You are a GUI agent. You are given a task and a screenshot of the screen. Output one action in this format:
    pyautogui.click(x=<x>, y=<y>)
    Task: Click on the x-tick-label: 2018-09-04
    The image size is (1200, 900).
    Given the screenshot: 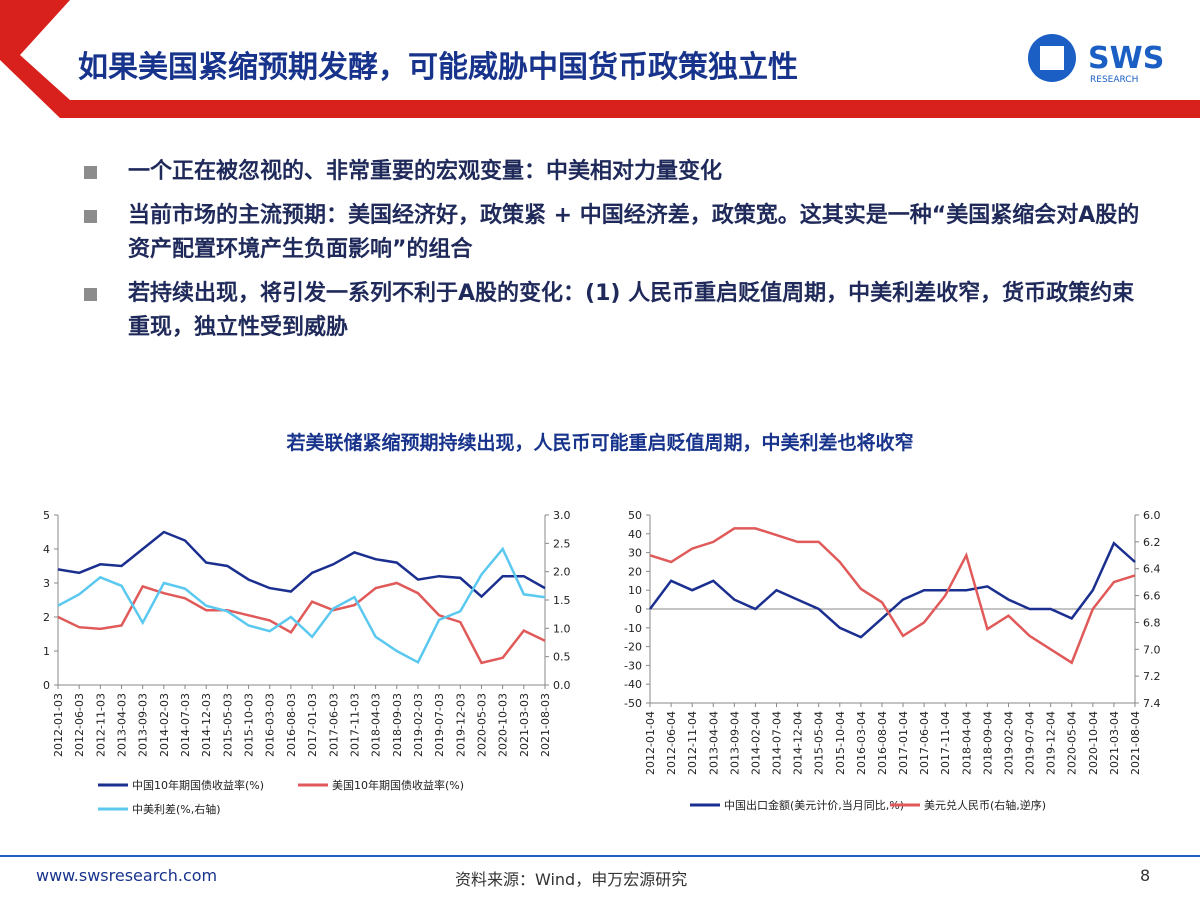 What is the action you would take?
    pyautogui.click(x=987, y=743)
    